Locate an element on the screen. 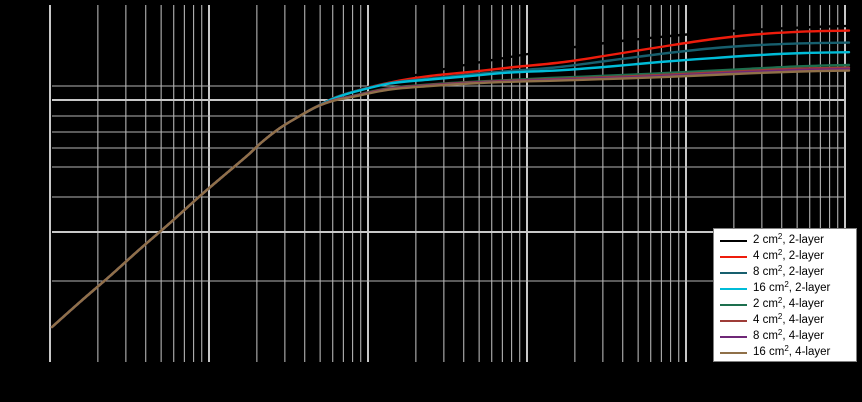  legend-item: 16 cm2, 4-layer is located at coordinates (786, 353).